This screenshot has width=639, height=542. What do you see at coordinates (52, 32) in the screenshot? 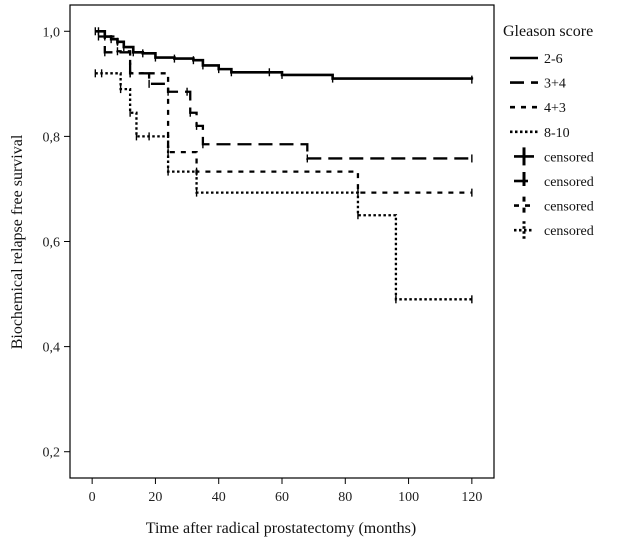
I see `y-tick-label: 1,0` at bounding box center [52, 32].